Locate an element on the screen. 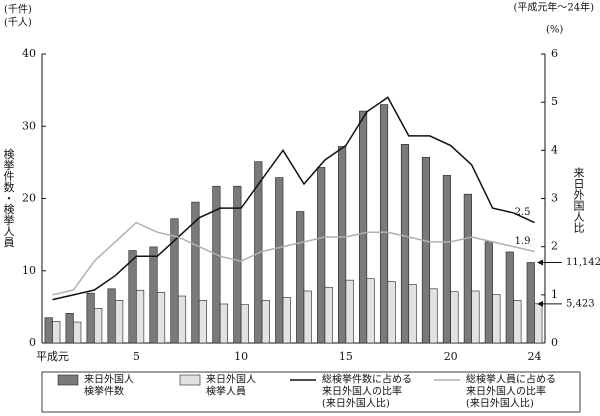  x-tick-label: 5 is located at coordinates (136, 356).